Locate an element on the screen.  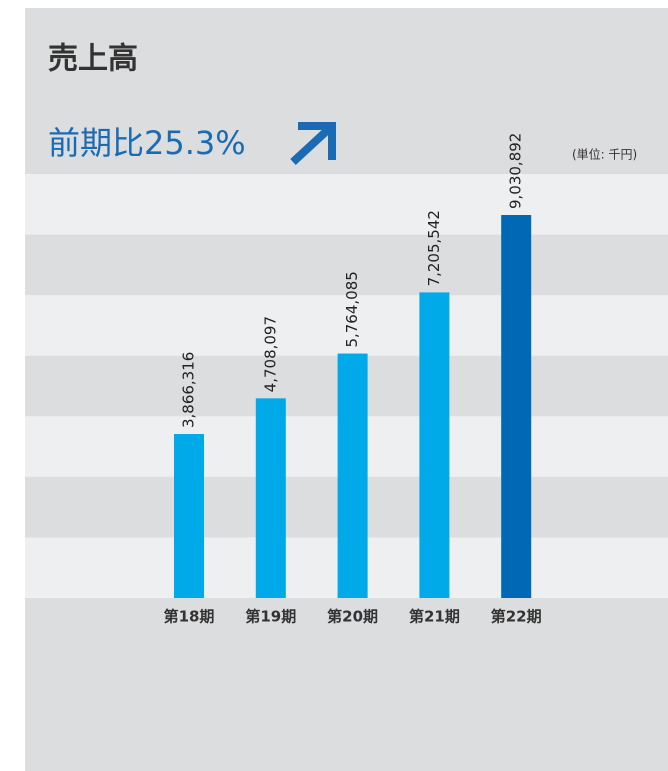
unit-note: (単位: 千円) is located at coordinates (604, 154).